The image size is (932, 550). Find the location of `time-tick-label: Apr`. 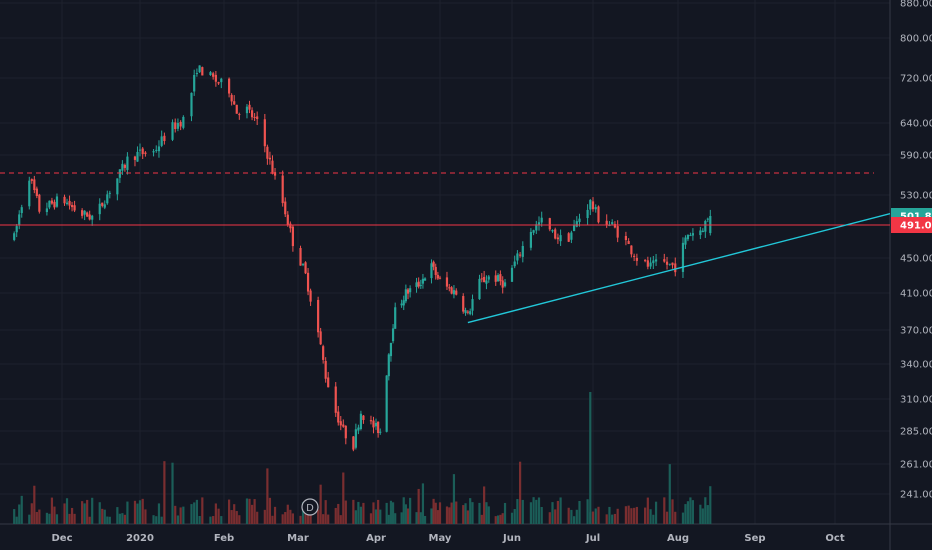

time-tick-label: Apr is located at coordinates (376, 538).